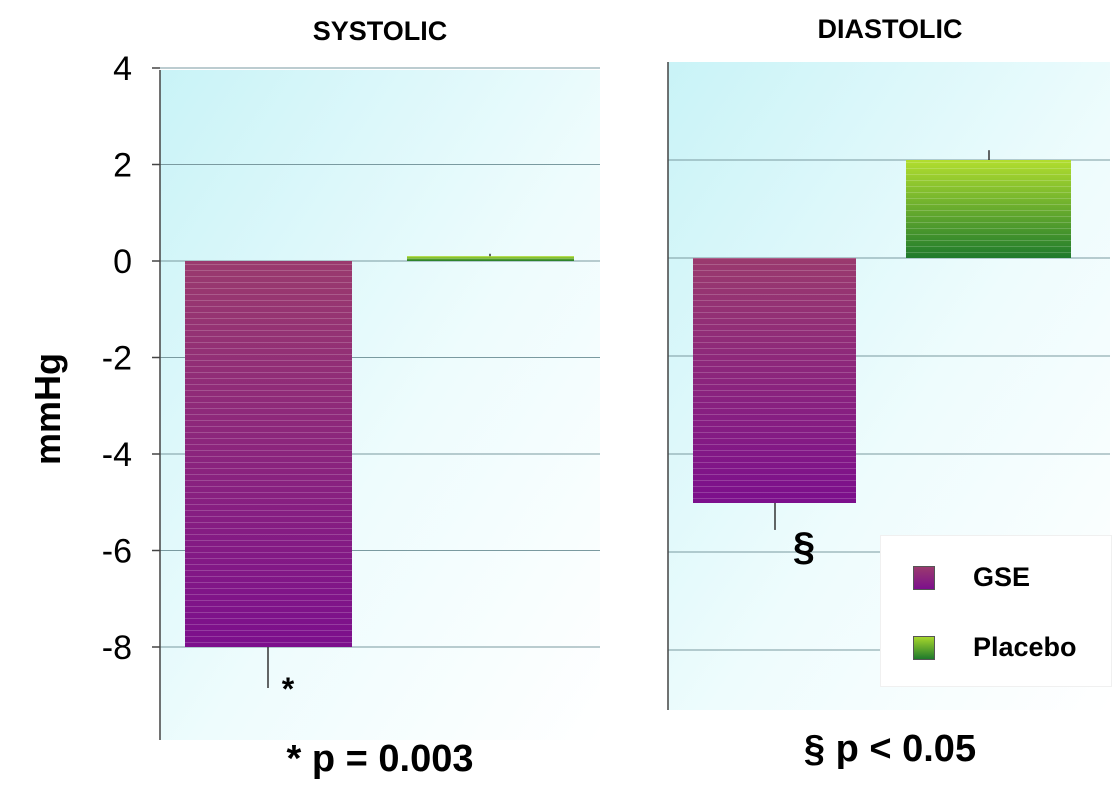 The image size is (1115, 790). I want to click on legend-item-placebo: Placebo, so click(979, 647).